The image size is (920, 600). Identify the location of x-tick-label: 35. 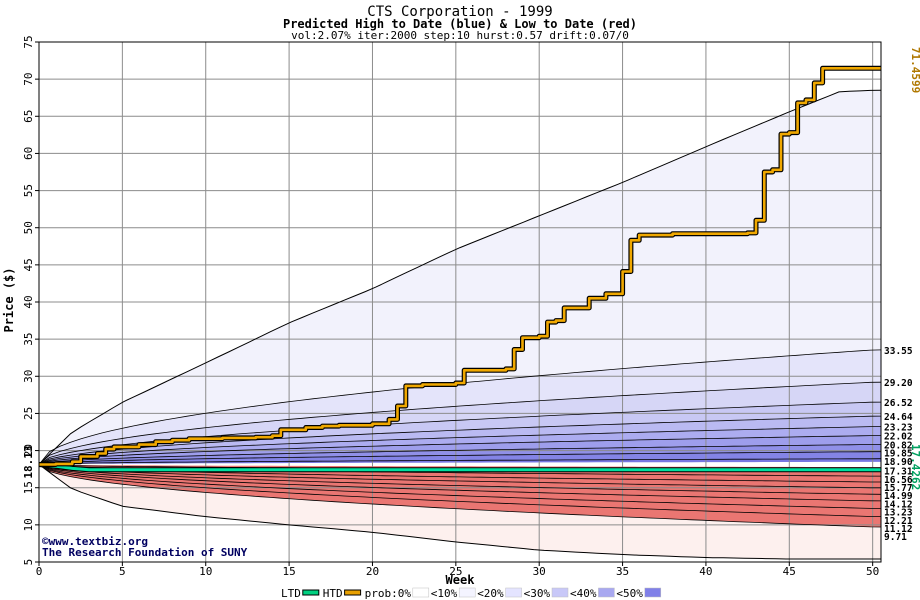
(622, 571).